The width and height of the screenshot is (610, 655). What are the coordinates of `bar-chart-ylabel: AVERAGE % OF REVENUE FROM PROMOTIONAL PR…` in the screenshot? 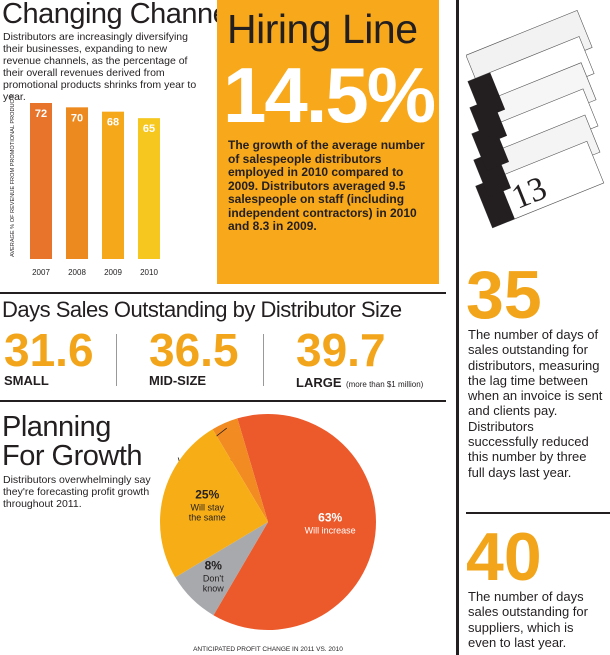 It's located at (13, 175).